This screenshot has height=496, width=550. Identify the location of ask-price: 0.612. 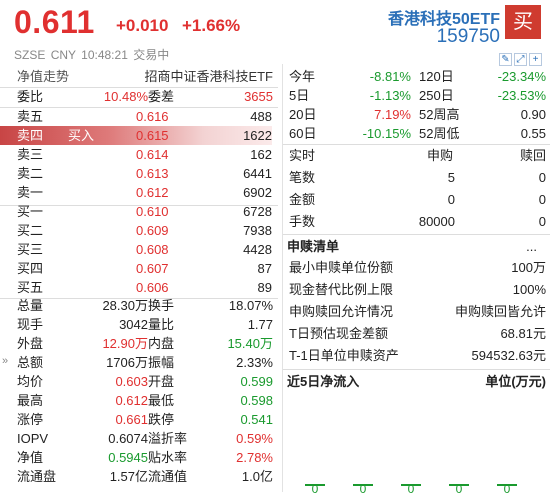
(152, 192).